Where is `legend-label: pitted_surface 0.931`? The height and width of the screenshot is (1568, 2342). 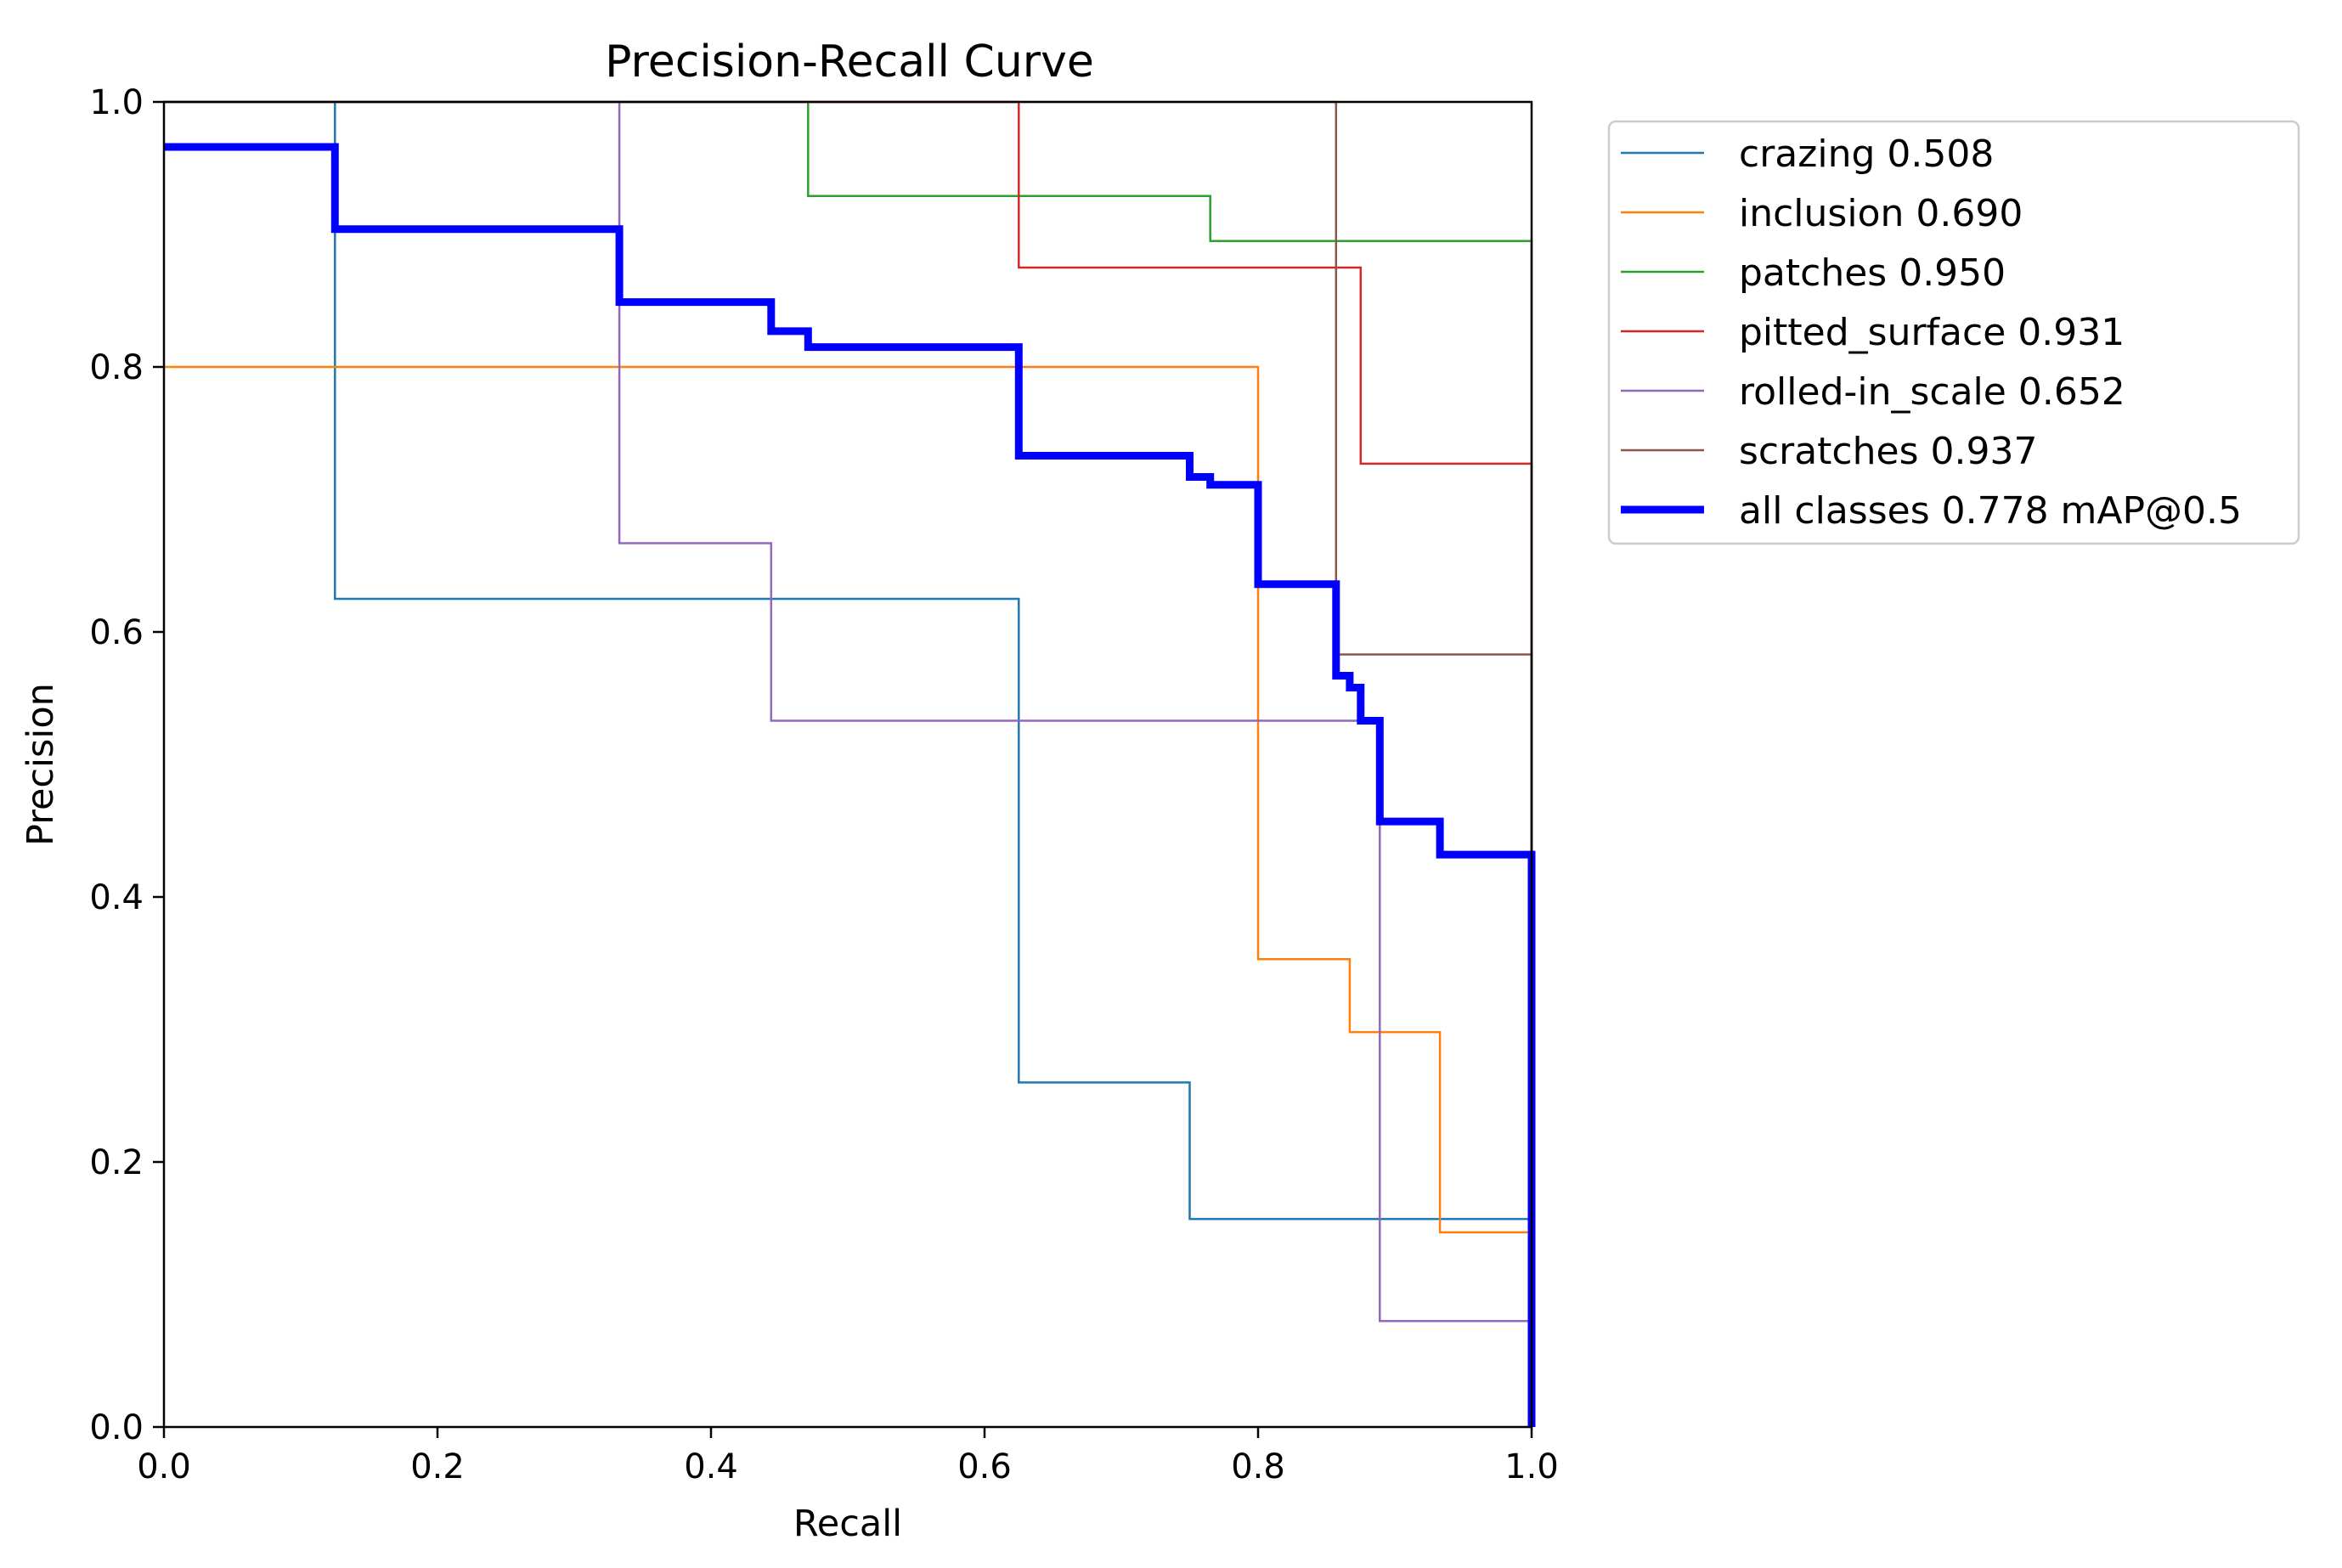 legend-label: pitted_surface 0.931 is located at coordinates (1932, 333).